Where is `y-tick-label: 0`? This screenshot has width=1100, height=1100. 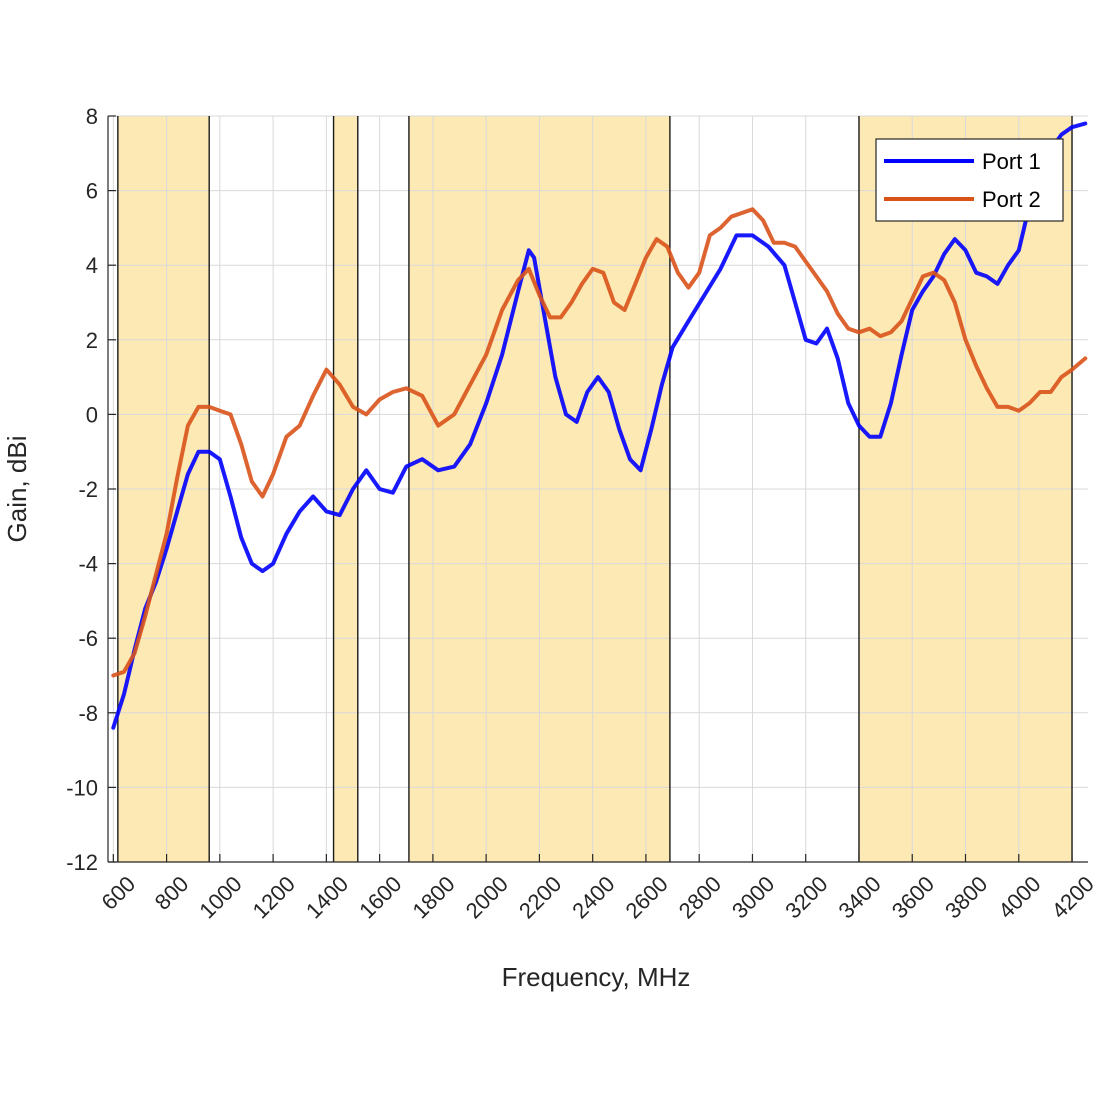 y-tick-label: 0 is located at coordinates (92, 414).